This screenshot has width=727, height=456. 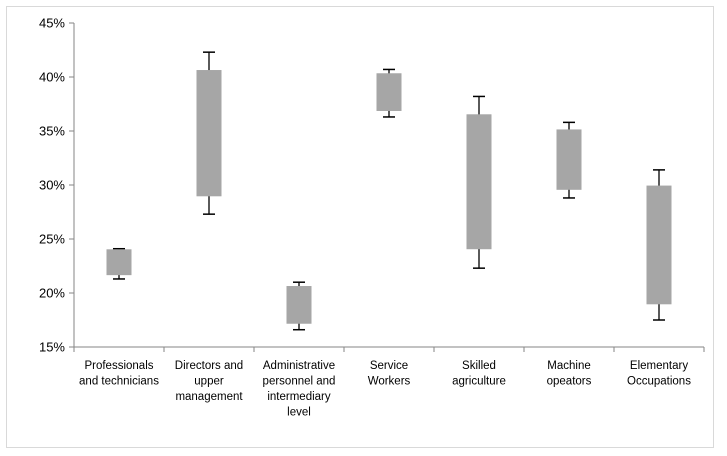 I want to click on x-category-label: Service Workers, so click(x=389, y=374).